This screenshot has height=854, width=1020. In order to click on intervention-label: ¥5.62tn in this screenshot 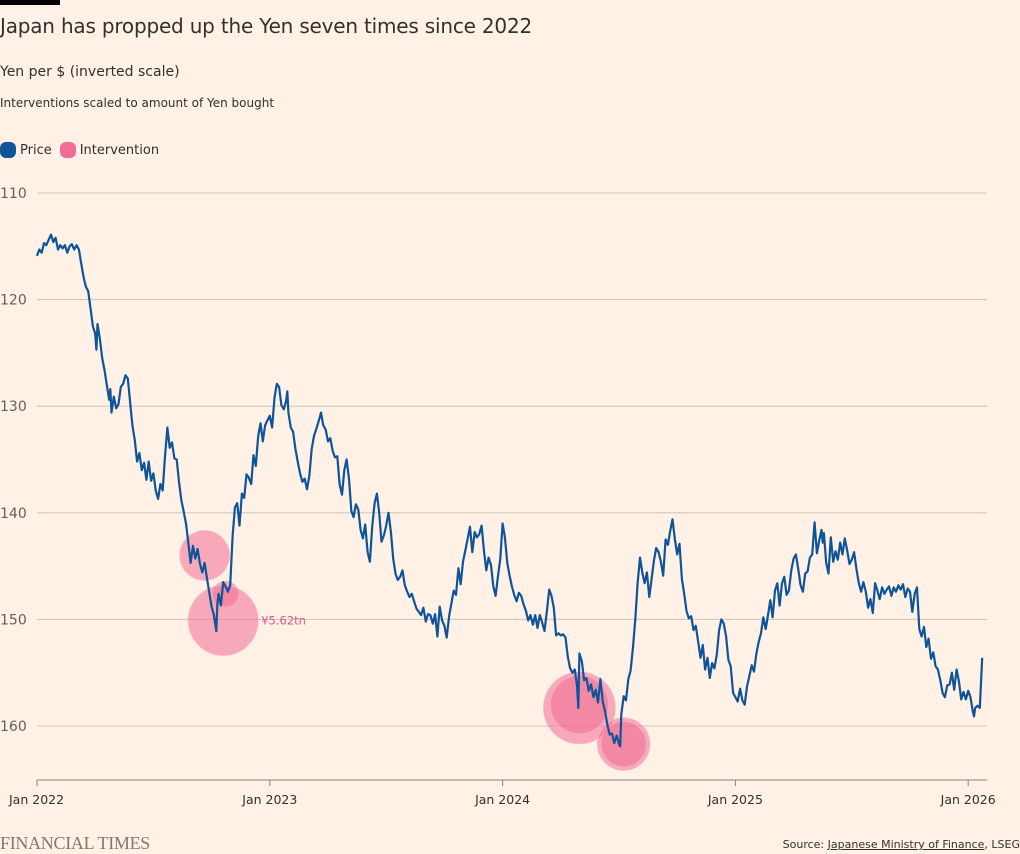, I will do `click(283, 620)`.